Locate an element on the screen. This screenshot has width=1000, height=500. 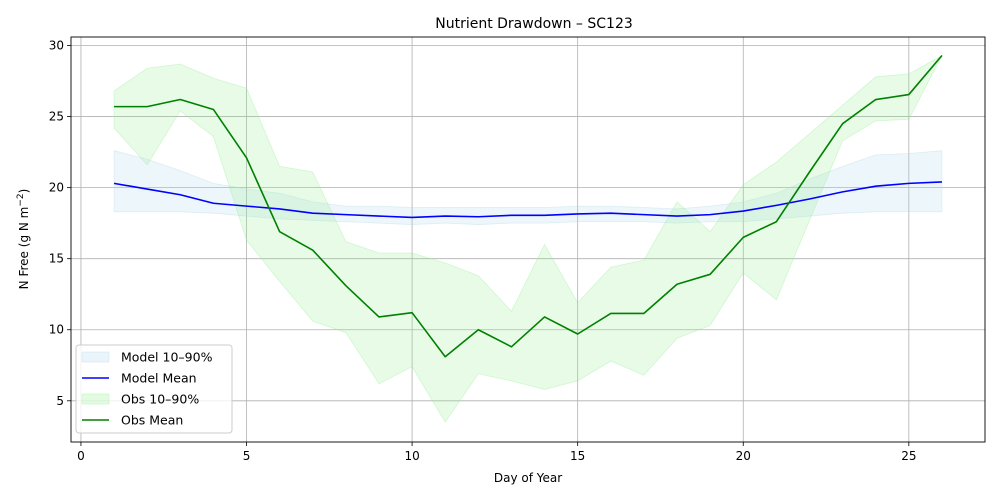
legend-box is located at coordinates (154, 389).